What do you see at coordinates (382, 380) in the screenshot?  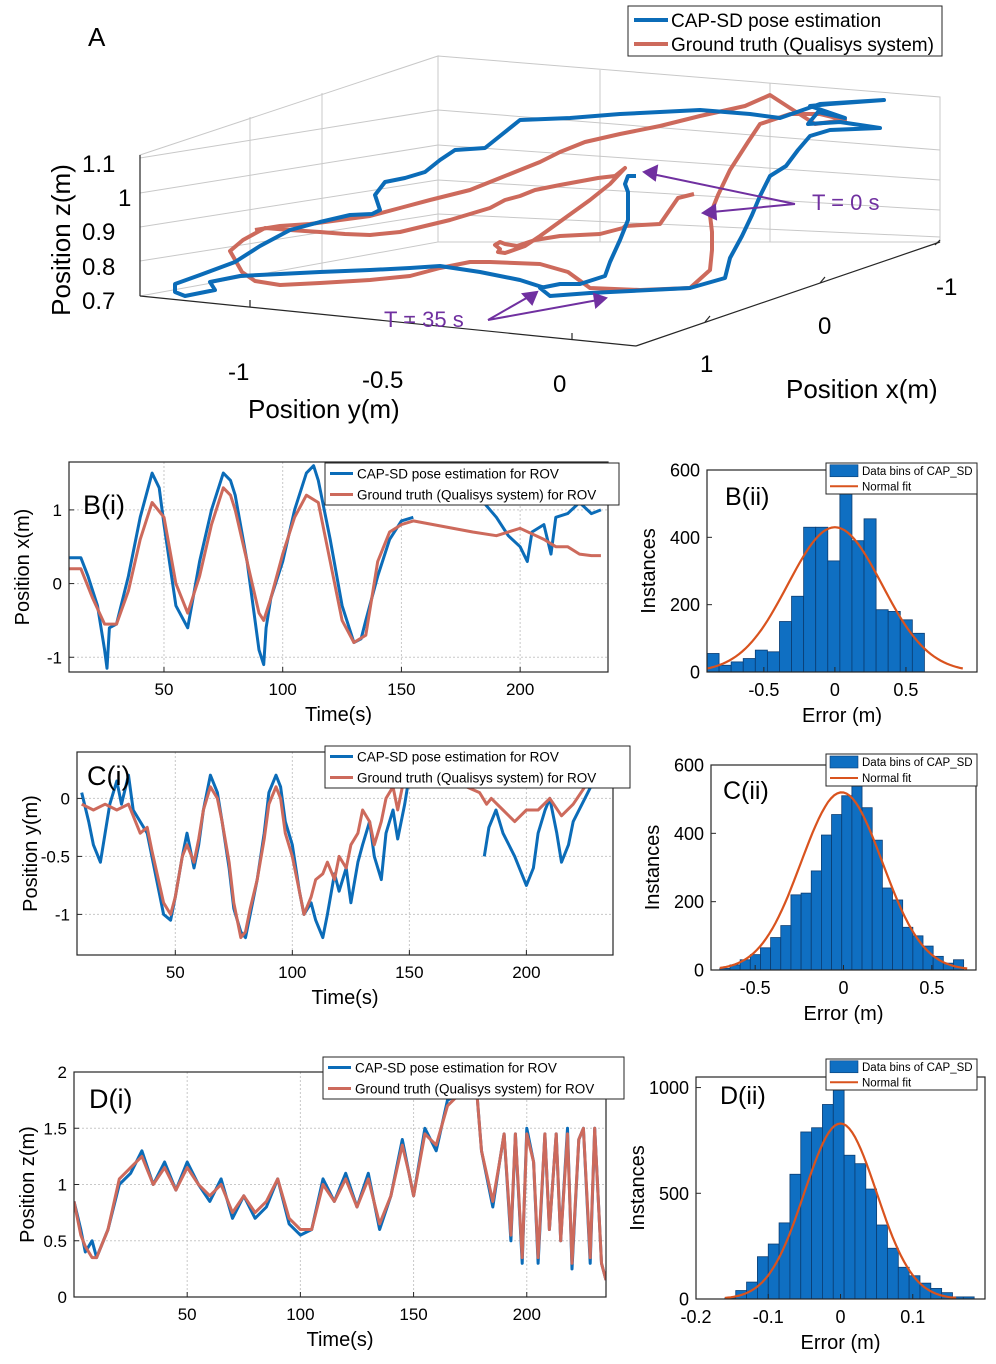 I see `panel-a-y-tick-label: -0.5` at bounding box center [382, 380].